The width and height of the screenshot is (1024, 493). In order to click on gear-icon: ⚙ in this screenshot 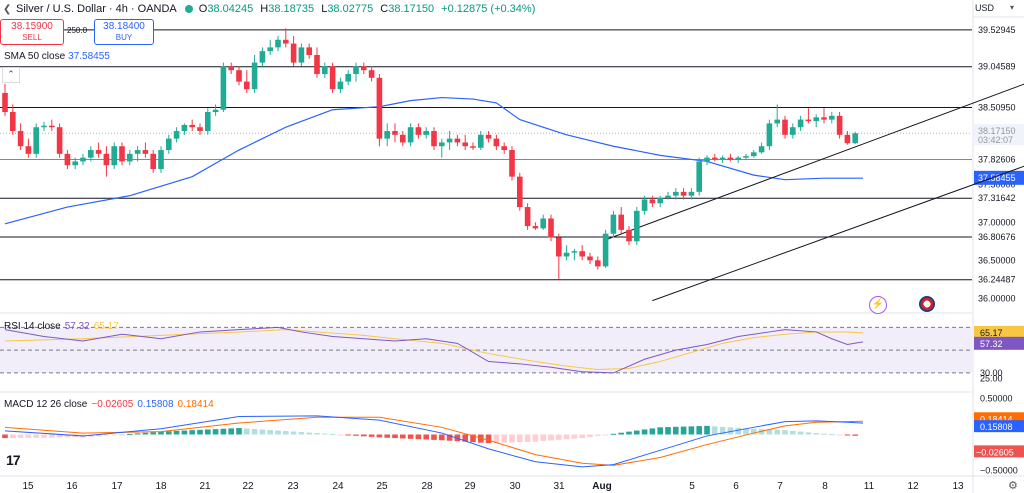, I will do `click(1013, 486)`.